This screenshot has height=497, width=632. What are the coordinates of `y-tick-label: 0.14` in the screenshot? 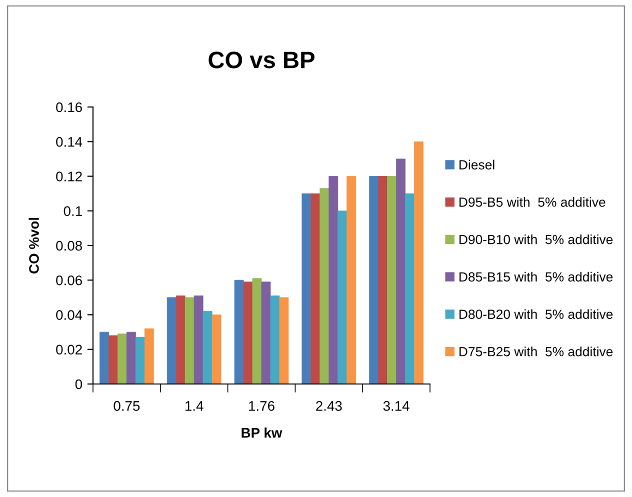 It's located at (69, 141).